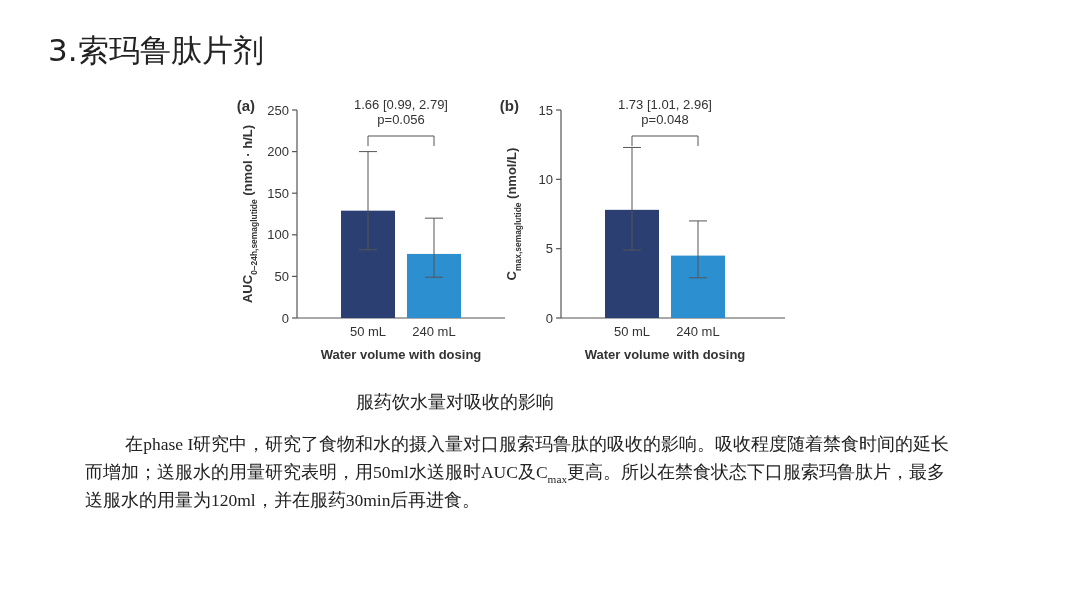  What do you see at coordinates (549, 249) in the screenshot?
I see `y-tick-label: 5` at bounding box center [549, 249].